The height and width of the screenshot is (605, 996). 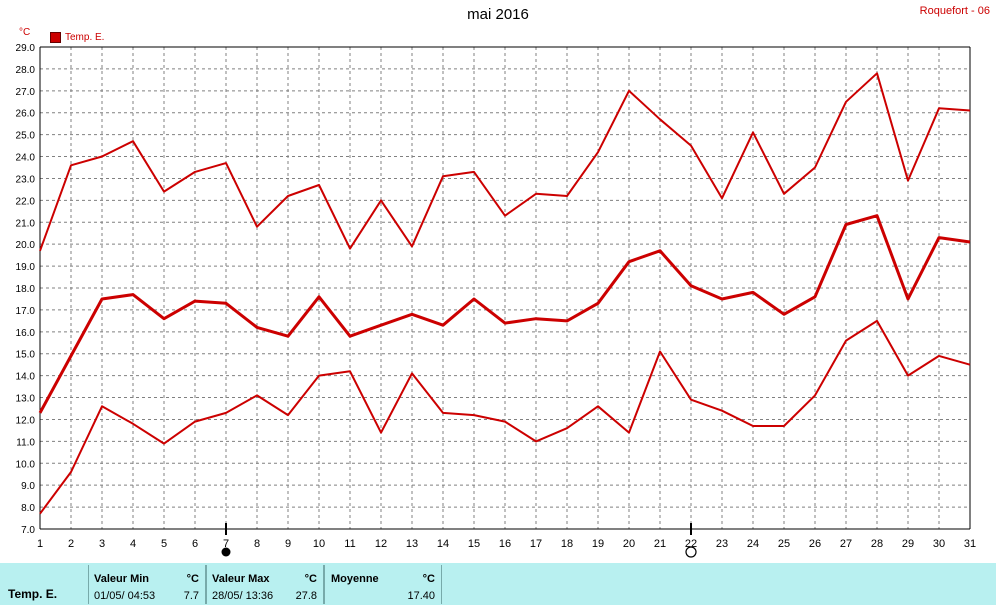 What do you see at coordinates (26, 136) in the screenshot?
I see `y-tick-label: 25.0` at bounding box center [26, 136].